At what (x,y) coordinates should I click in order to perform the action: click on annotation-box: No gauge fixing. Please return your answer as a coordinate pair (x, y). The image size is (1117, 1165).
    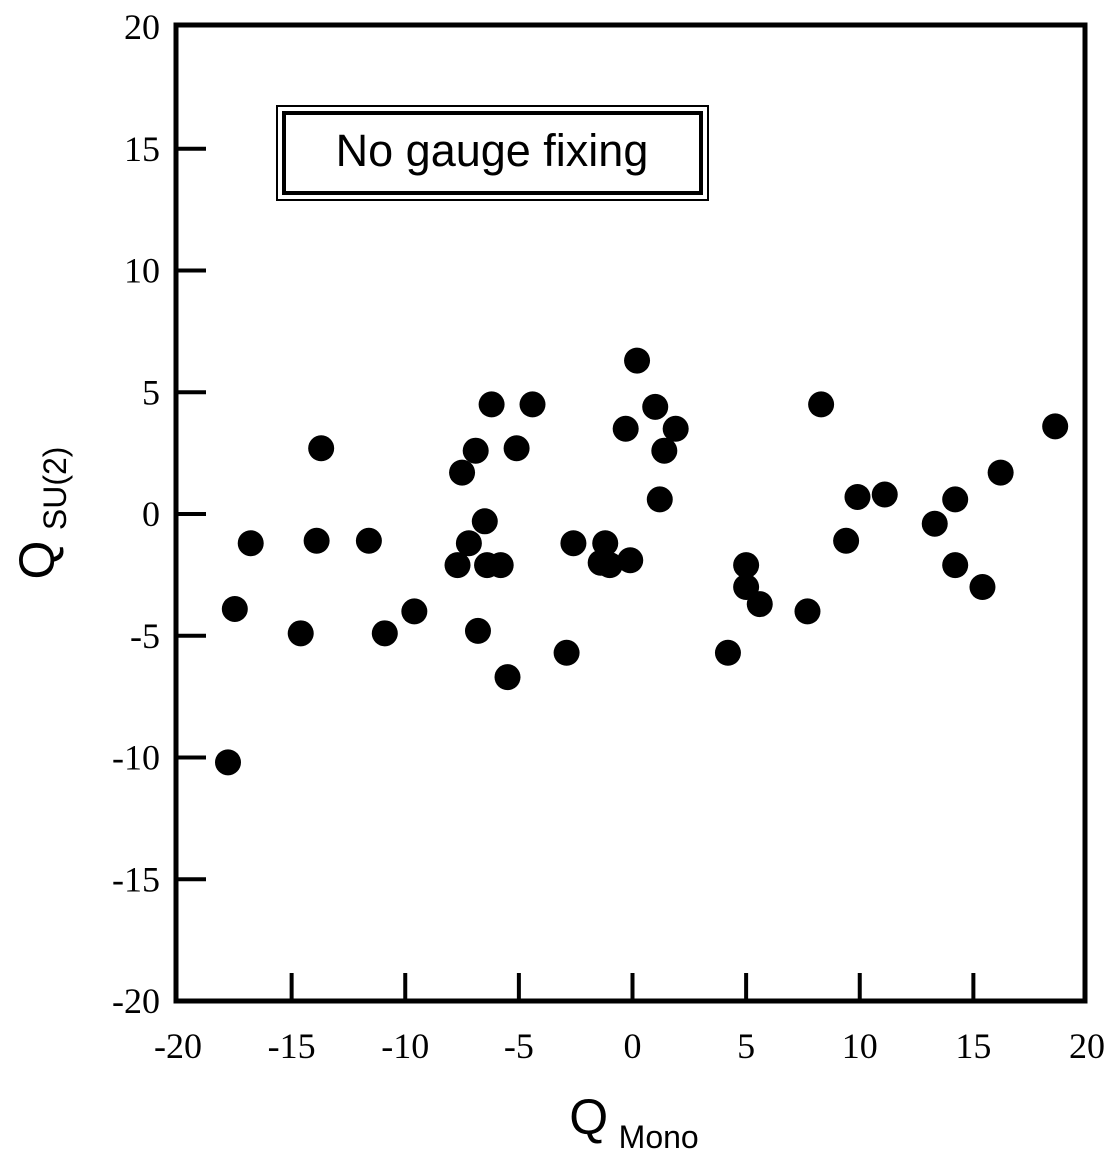
    Looking at the image, I should click on (492, 153).